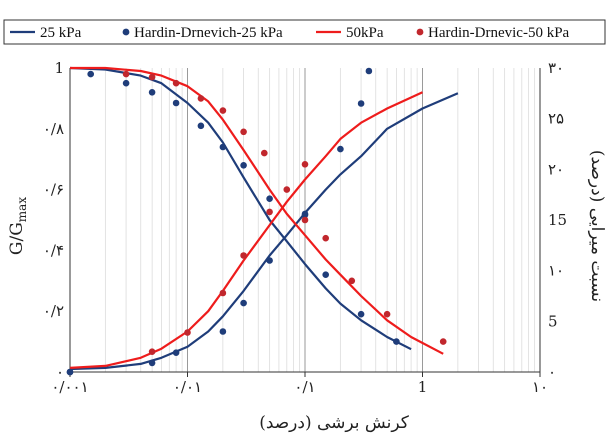 The width and height of the screenshot is (611, 439). Describe the element at coordinates (556, 119) in the screenshot. I see `y-right-tick-label: ۲۵` at that location.